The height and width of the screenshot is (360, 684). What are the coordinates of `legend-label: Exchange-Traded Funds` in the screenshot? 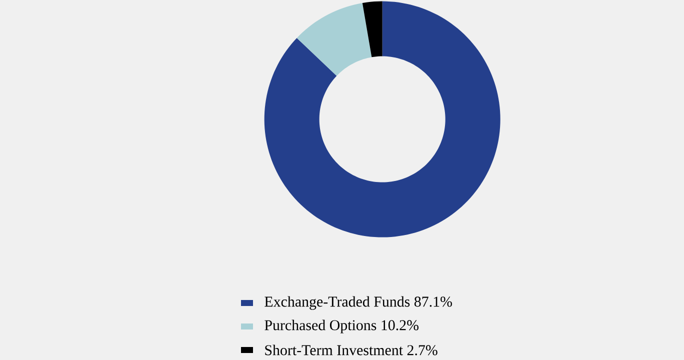 It's located at (337, 303).